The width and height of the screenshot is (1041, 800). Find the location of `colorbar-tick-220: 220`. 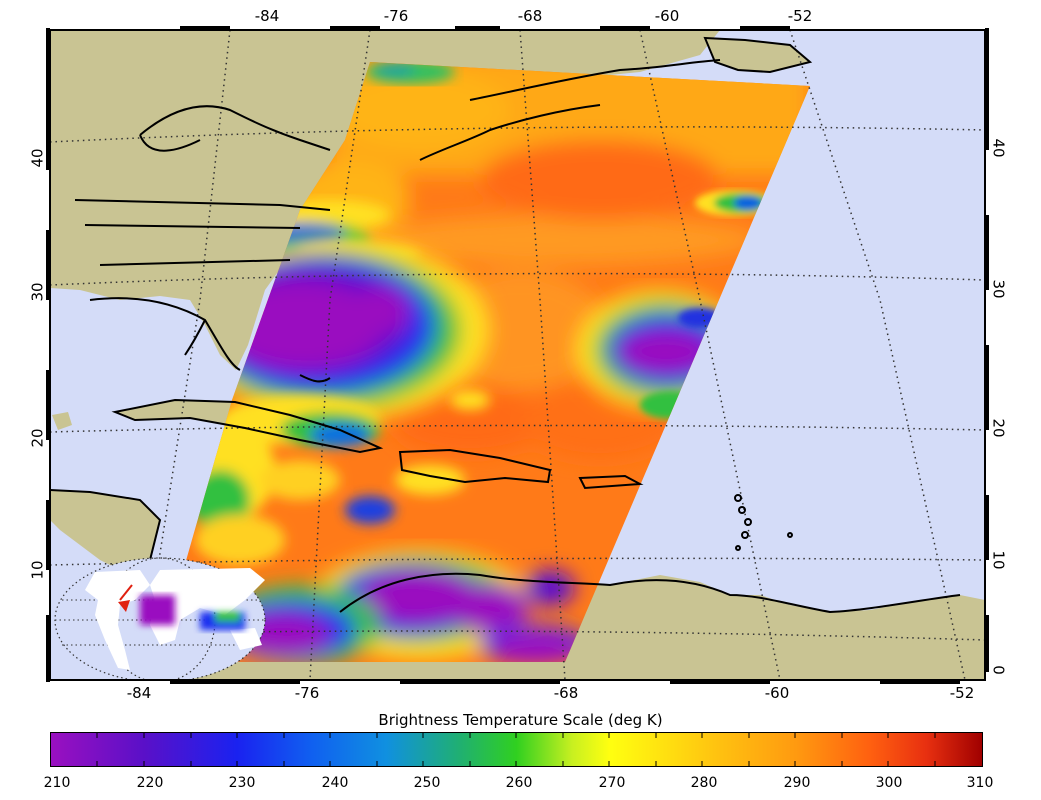

colorbar-tick-220: 220 is located at coordinates (150, 783).